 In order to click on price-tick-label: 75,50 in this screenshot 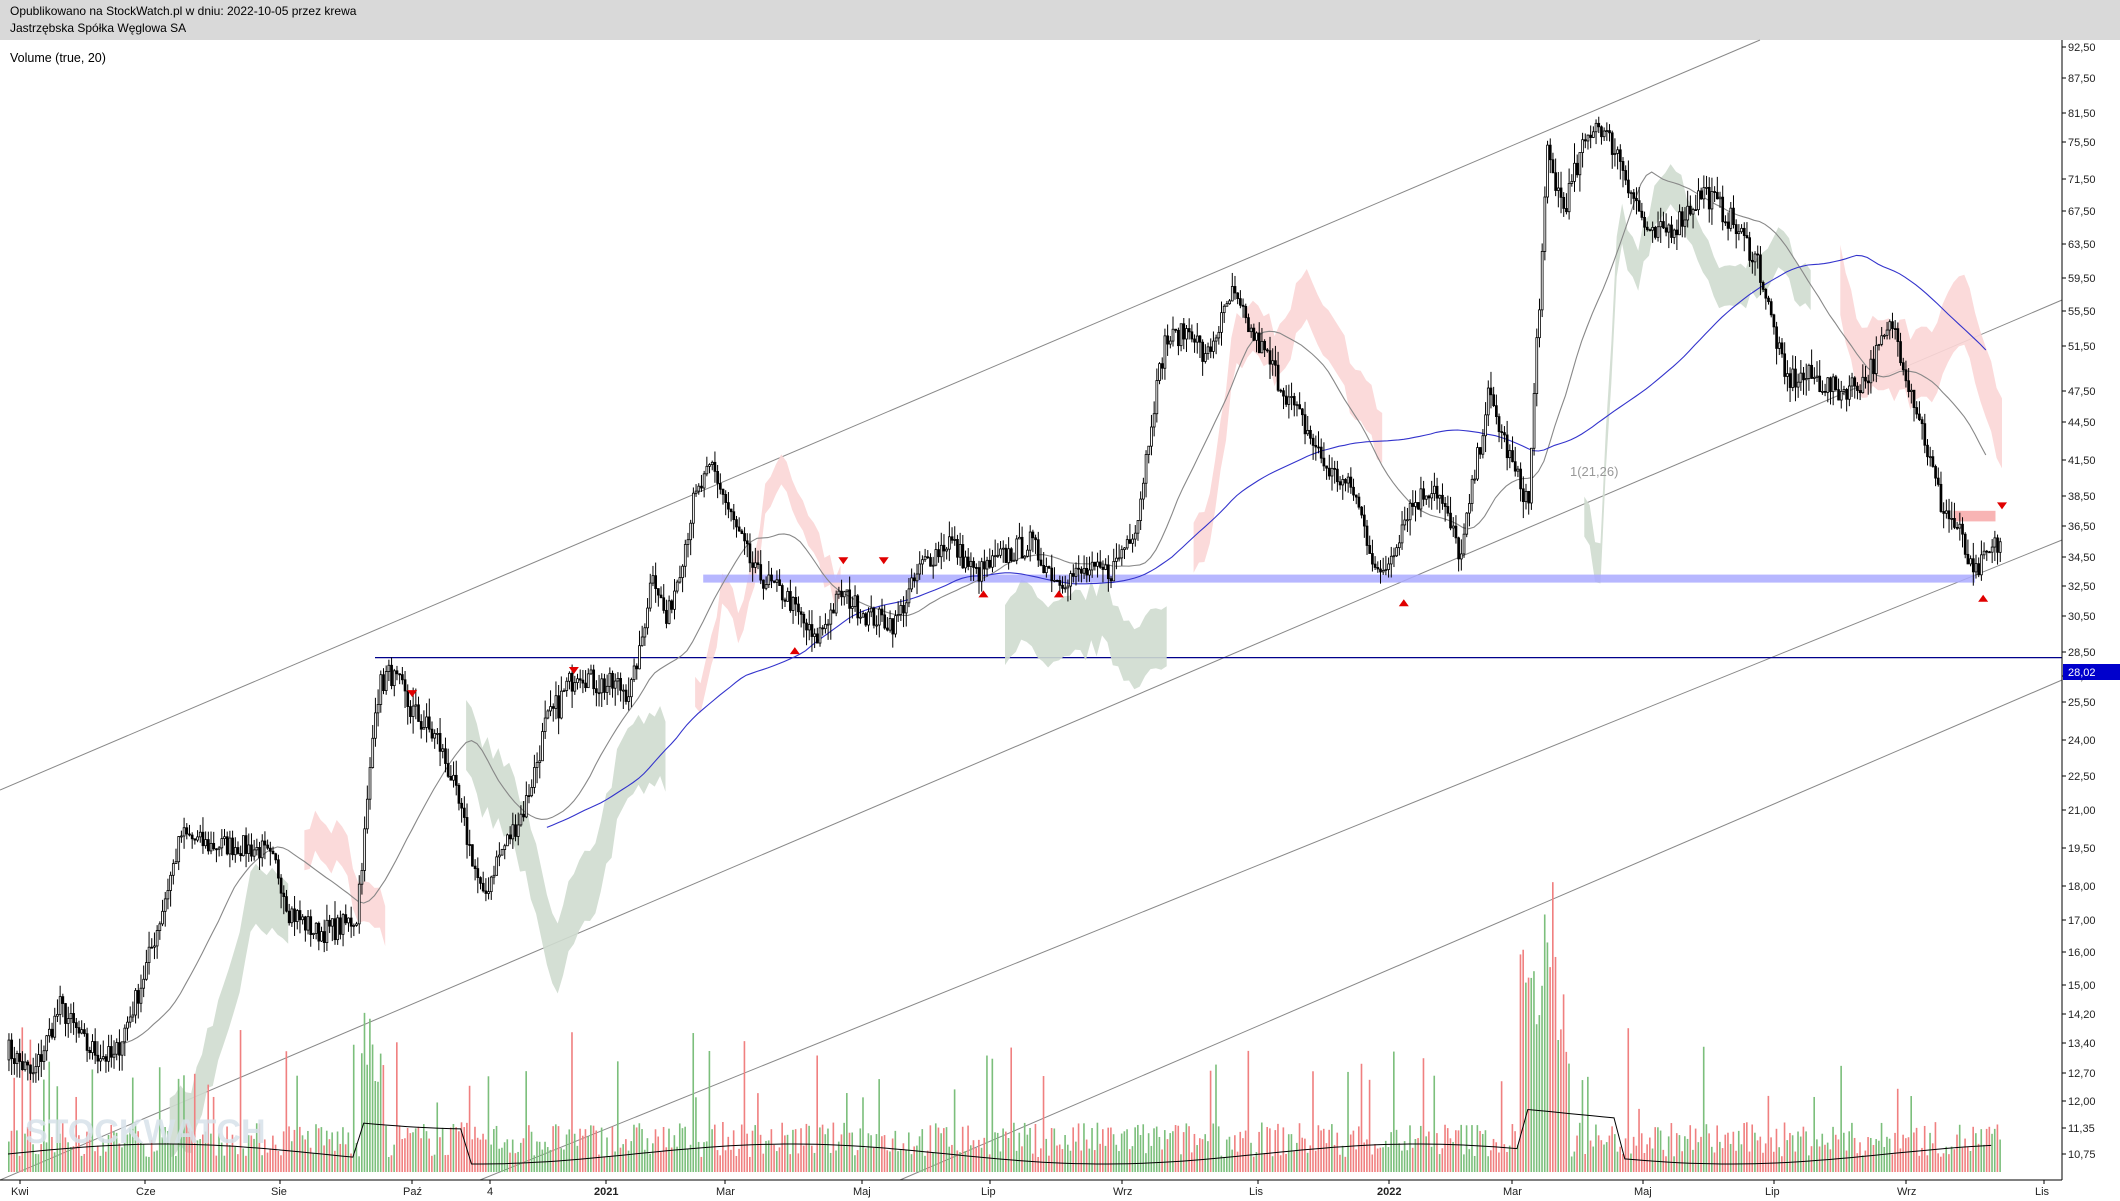, I will do `click(2082, 143)`.